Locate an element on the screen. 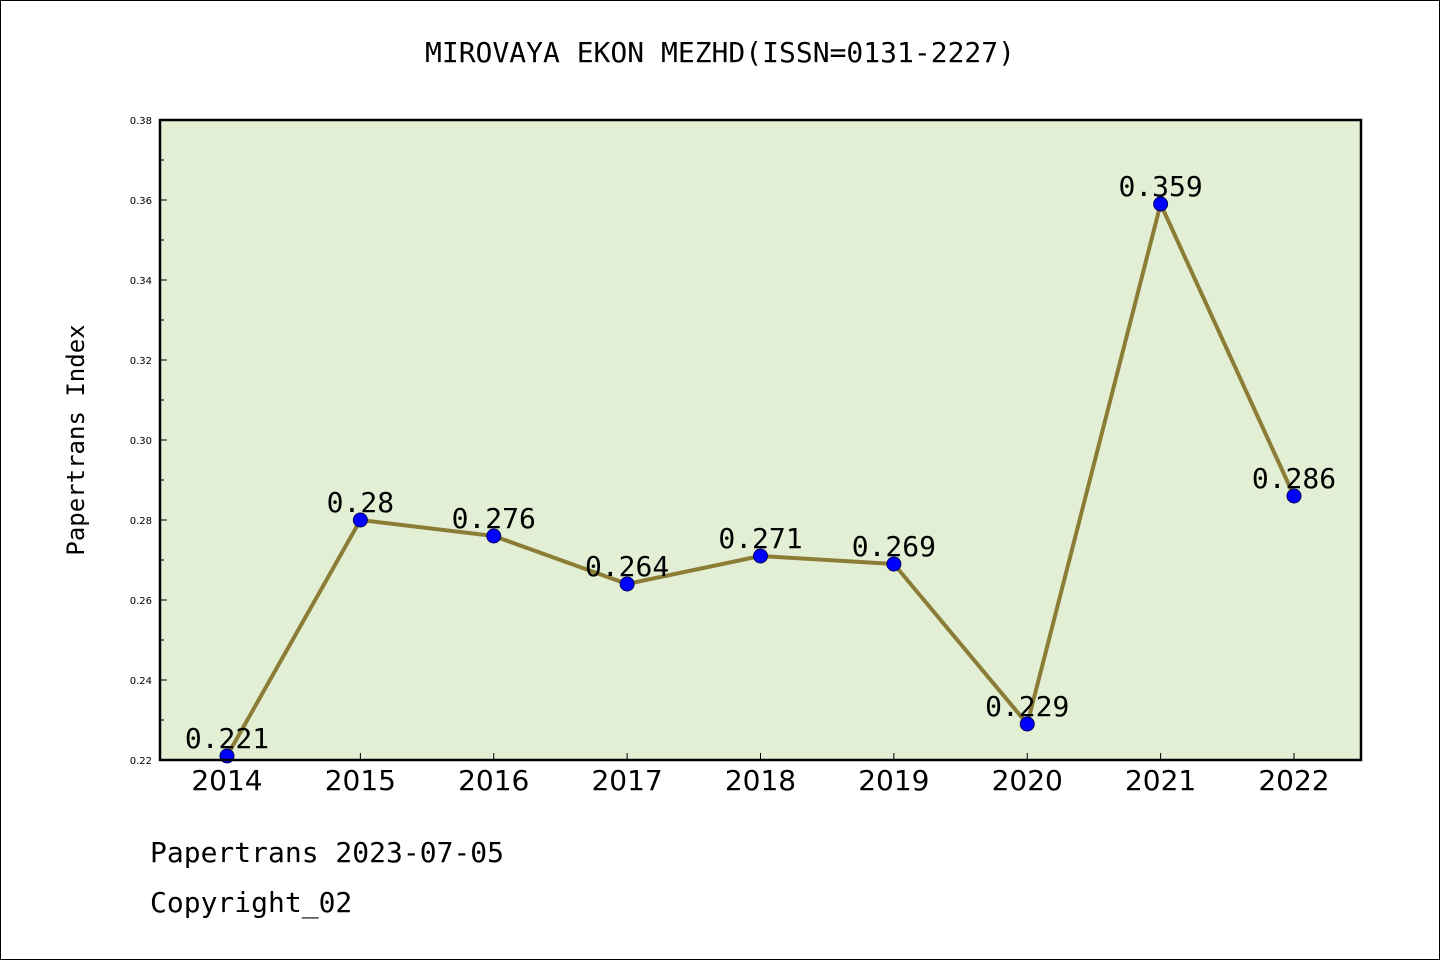 Image resolution: width=1440 pixels, height=960 pixels. y-tick-label: 0.34 is located at coordinates (141, 281).